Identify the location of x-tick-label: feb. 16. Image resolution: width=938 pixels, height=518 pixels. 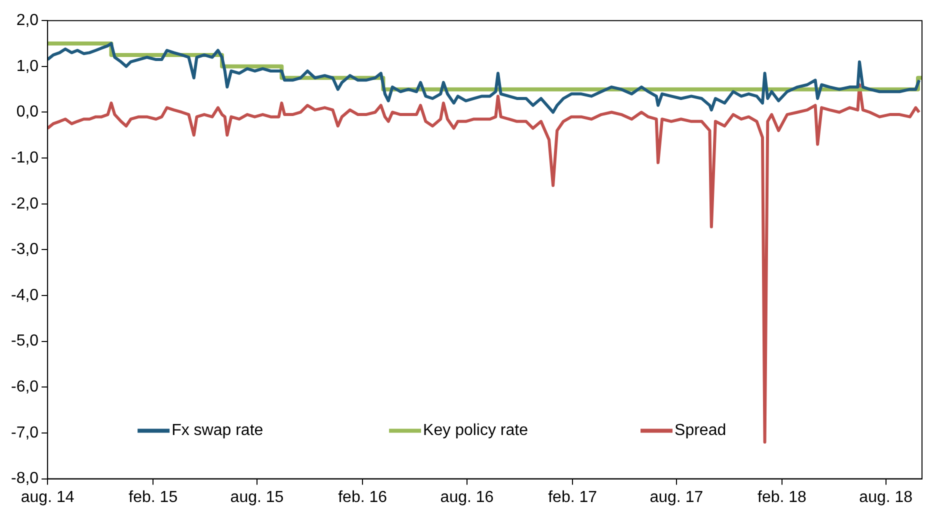
(363, 497).